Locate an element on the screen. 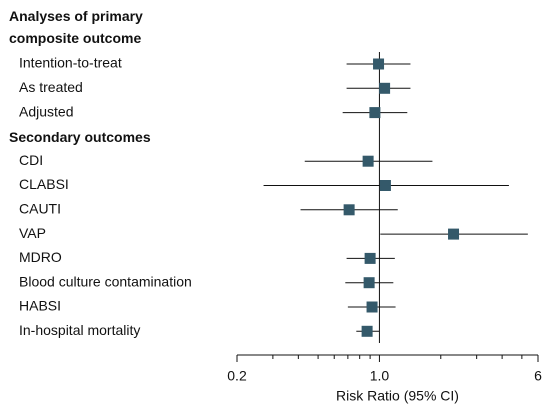  row-label: Intention-to-treat is located at coordinates (70, 63).